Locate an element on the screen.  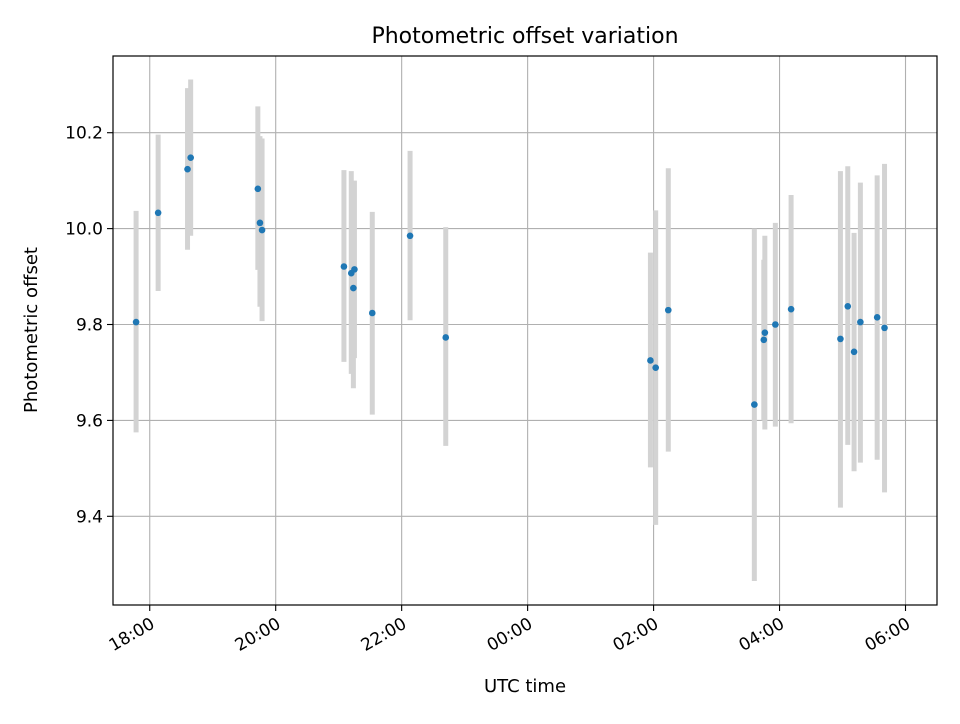
y-tick-label: 9.4 is located at coordinates (89, 517).